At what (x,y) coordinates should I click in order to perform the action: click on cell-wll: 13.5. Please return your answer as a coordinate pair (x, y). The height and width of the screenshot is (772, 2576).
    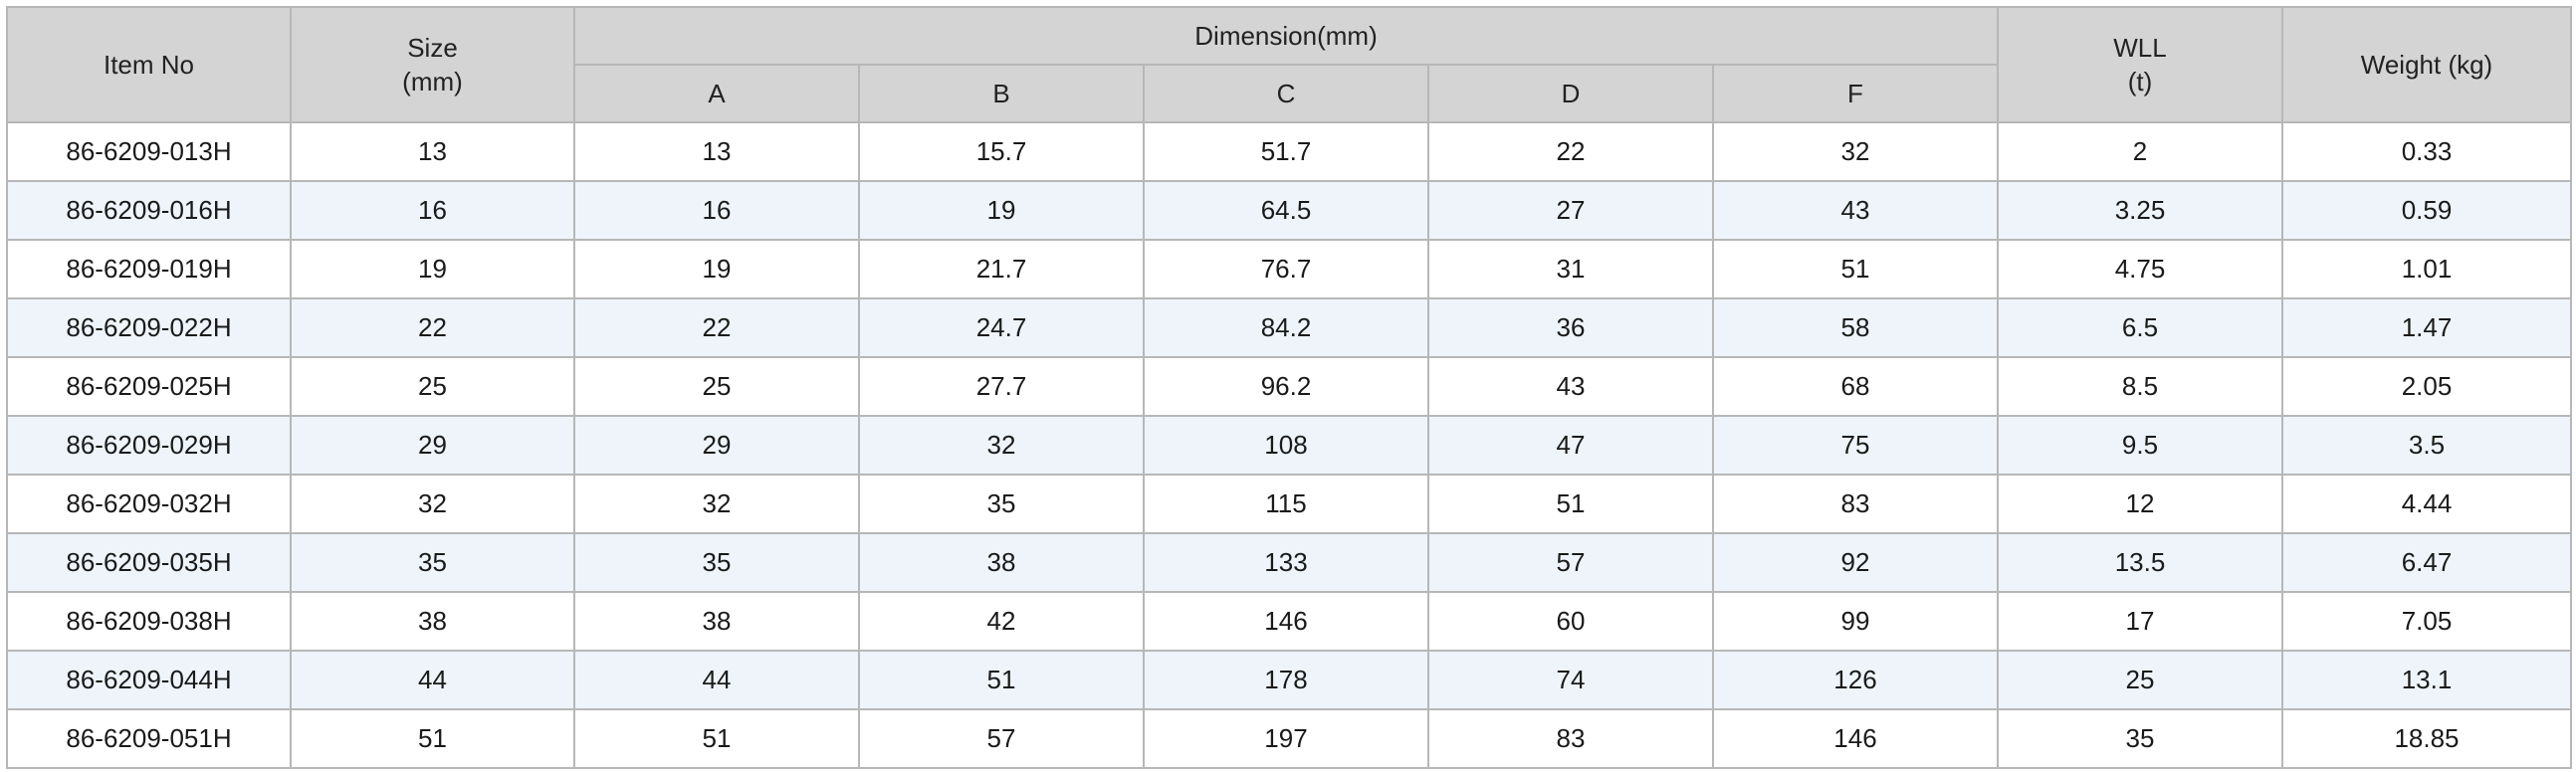
    Looking at the image, I should click on (2140, 563).